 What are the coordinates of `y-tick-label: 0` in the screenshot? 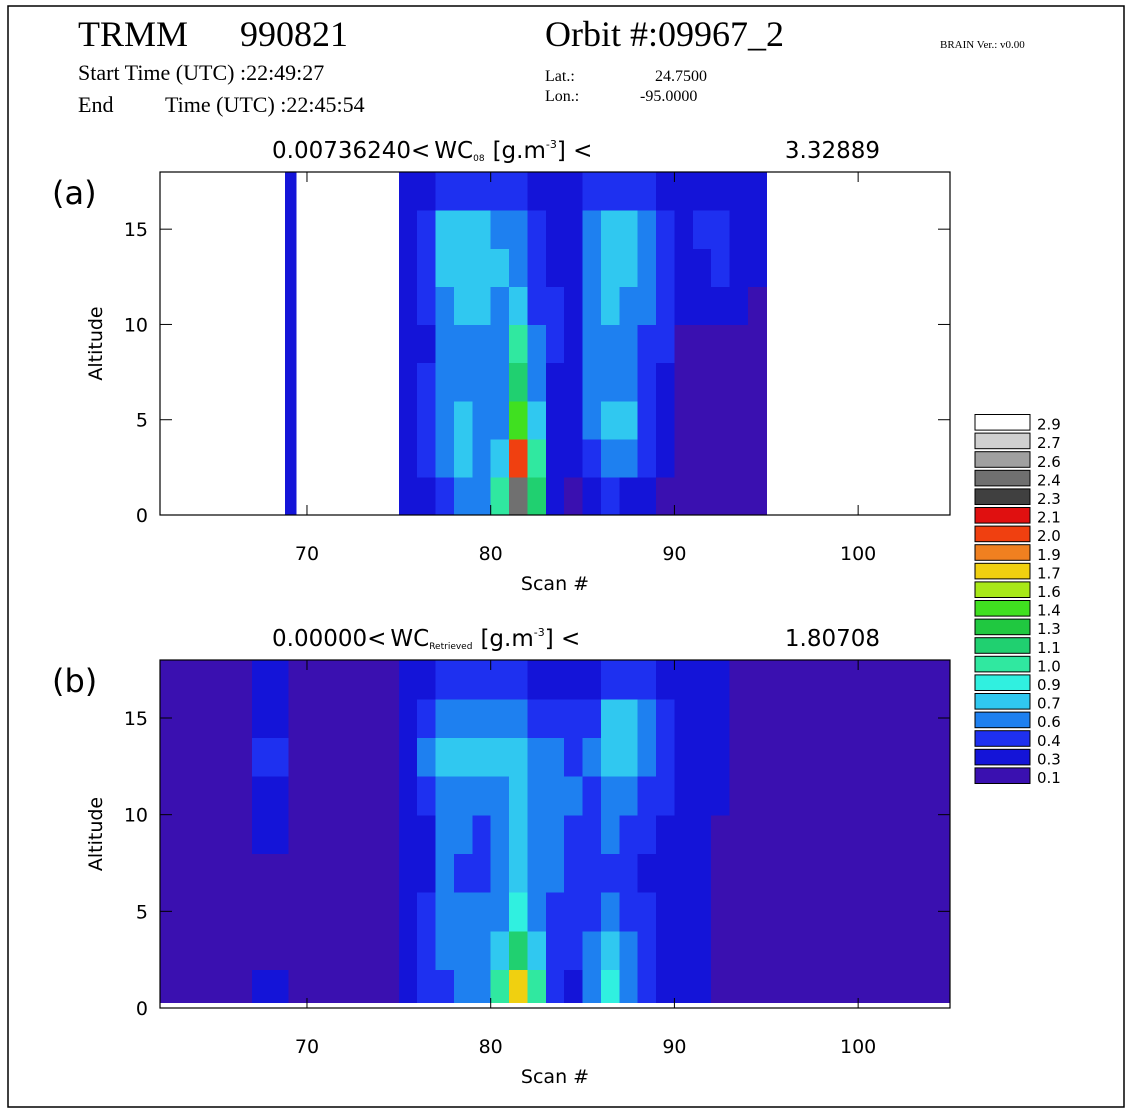 It's located at (142, 1009).